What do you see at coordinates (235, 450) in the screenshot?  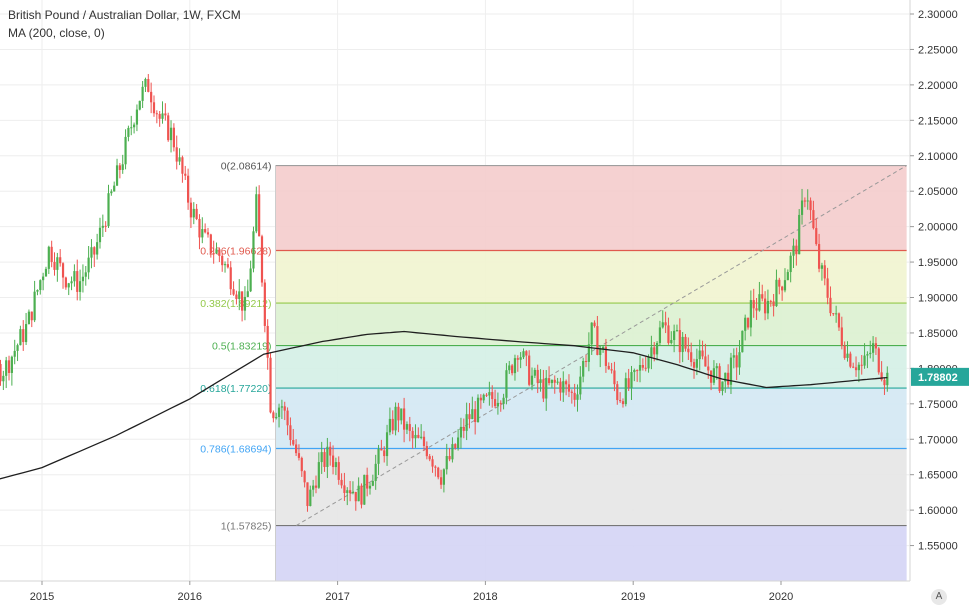 I see `fib-level-label: 0.786(1.68694)` at bounding box center [235, 450].